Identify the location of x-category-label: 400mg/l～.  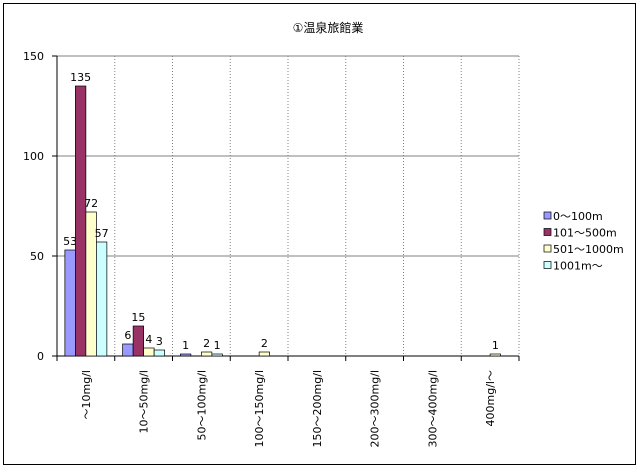
(490, 398).